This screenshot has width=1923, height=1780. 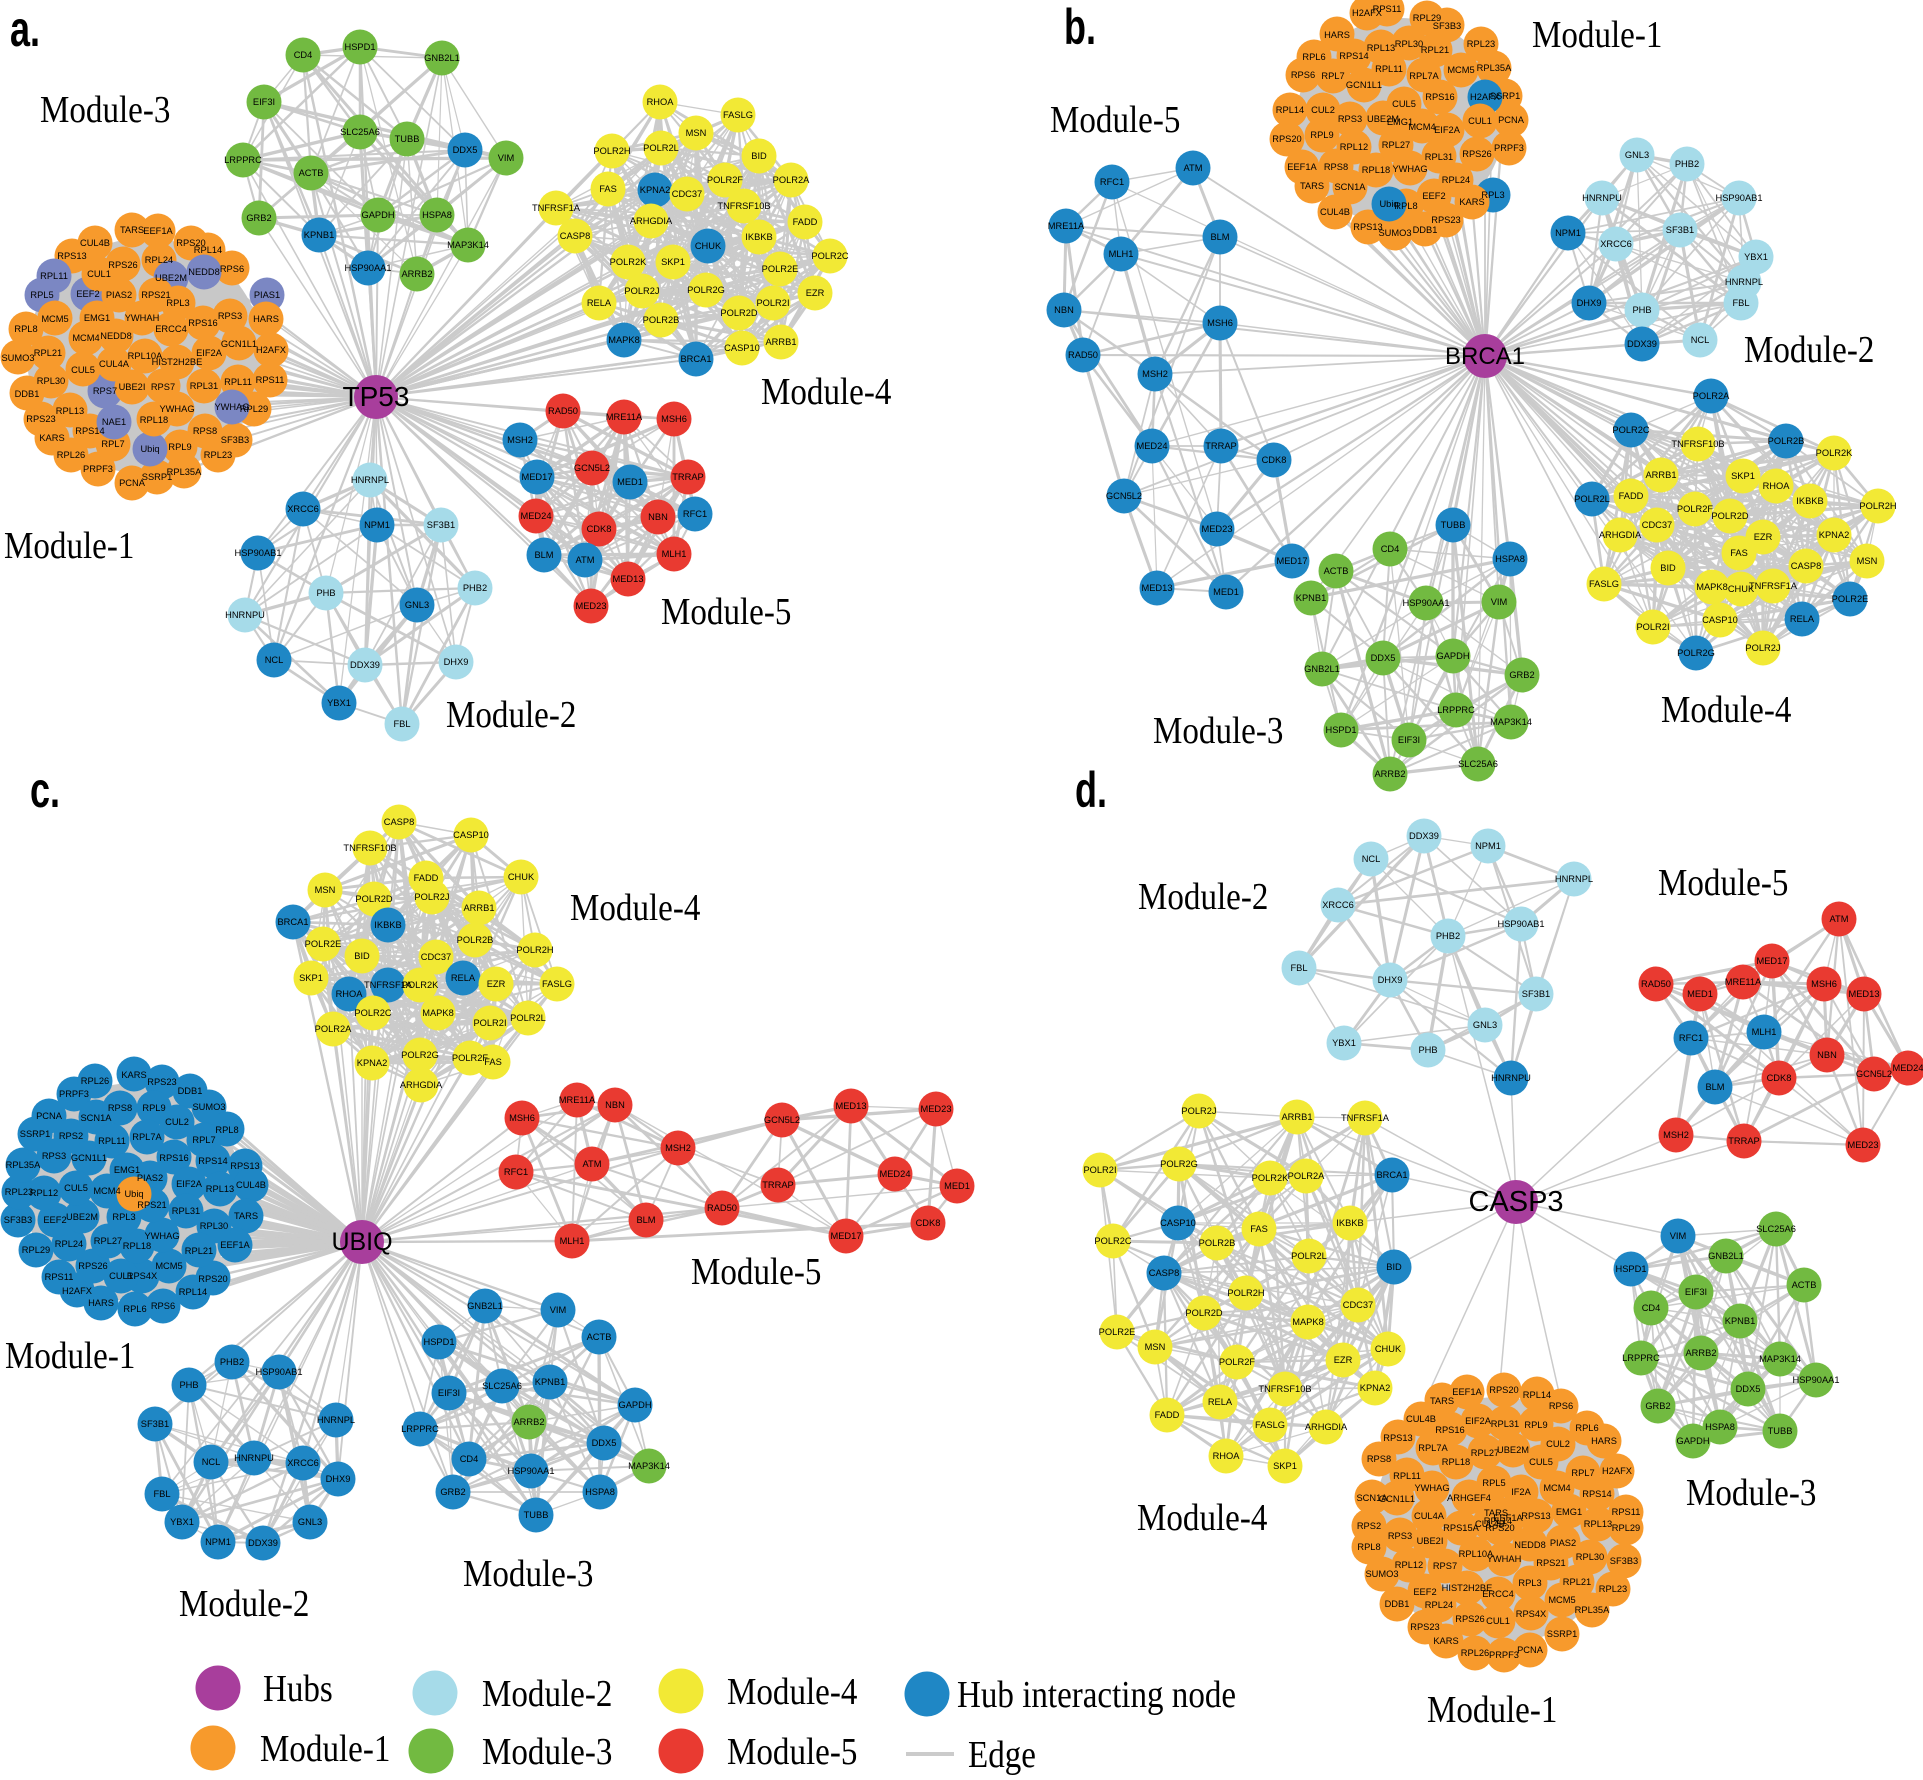 What do you see at coordinates (359, 47) in the screenshot?
I see `svg-text: HSPD1` at bounding box center [359, 47].